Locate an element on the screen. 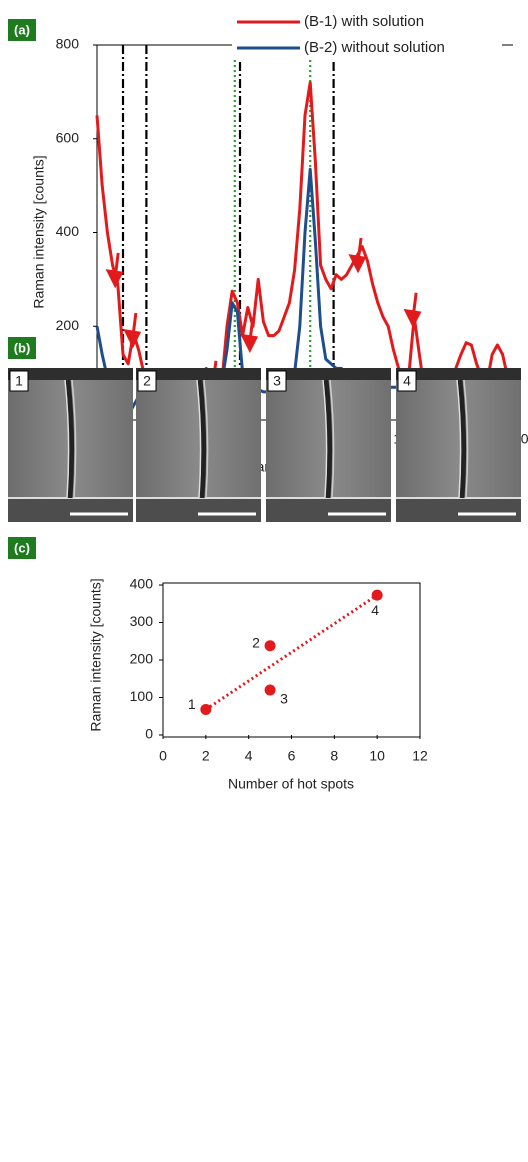 The image size is (528, 1162). x-tick-label: 6 is located at coordinates (292, 756).